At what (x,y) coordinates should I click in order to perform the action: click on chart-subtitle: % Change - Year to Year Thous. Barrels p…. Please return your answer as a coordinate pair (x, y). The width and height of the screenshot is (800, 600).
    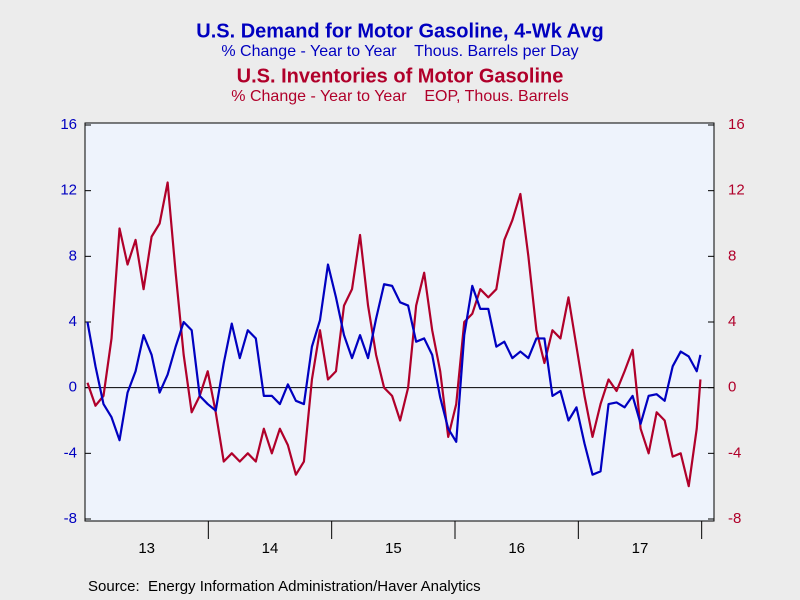
    Looking at the image, I should click on (399, 51).